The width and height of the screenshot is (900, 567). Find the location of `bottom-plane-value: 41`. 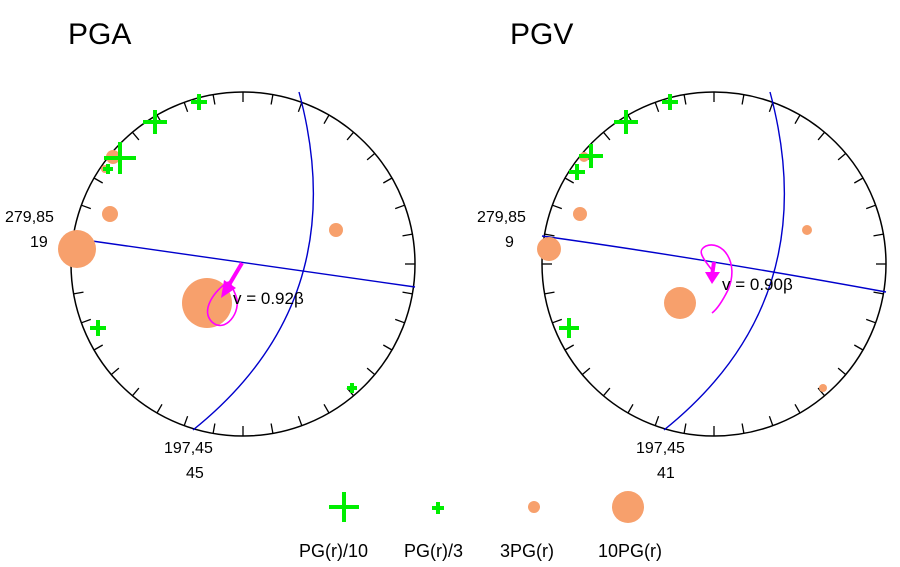

bottom-plane-value: 41 is located at coordinates (666, 473).